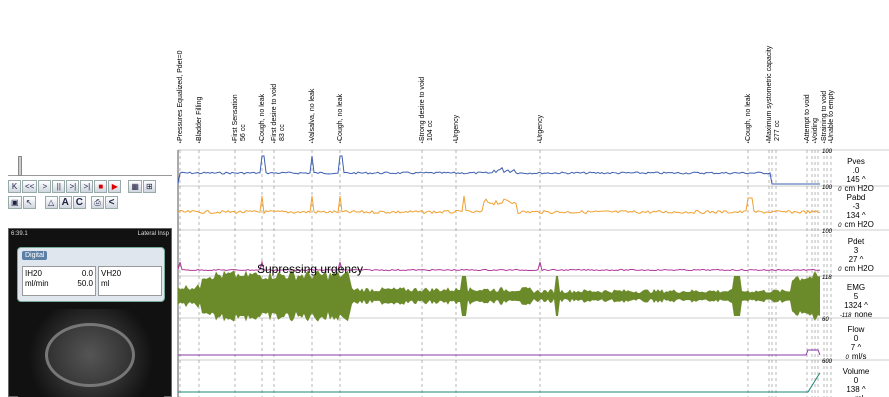  What do you see at coordinates (856, 389) in the screenshot?
I see `channel-peak: 138 ^` at bounding box center [856, 389].